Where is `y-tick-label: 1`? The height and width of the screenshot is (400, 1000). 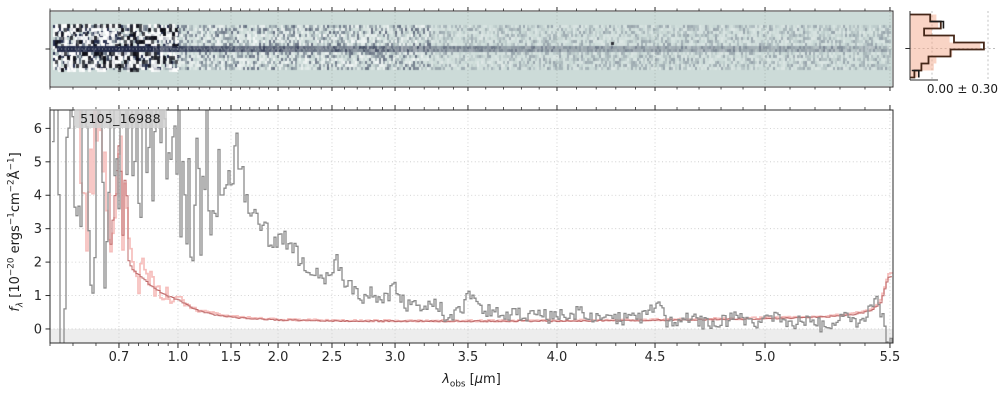
y-tick-label: 1 is located at coordinates (38, 296).